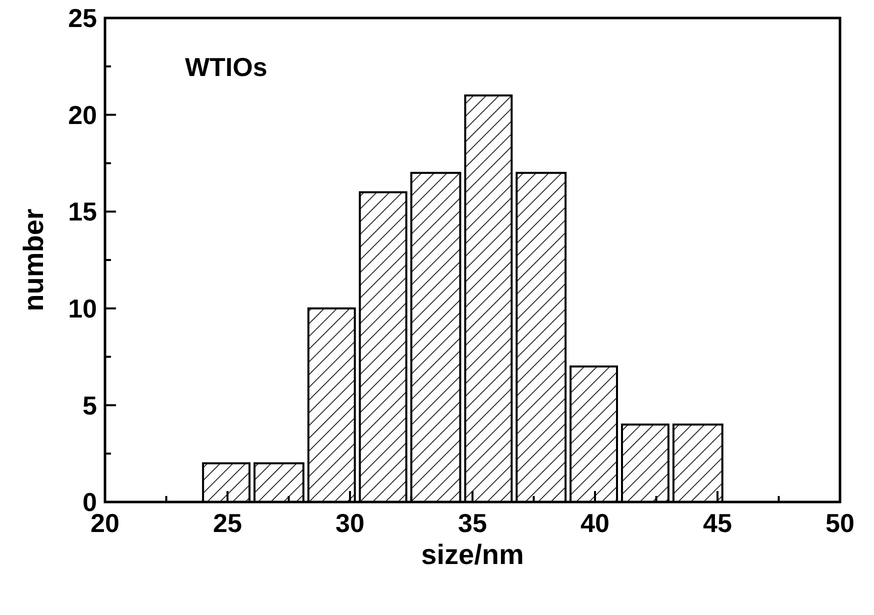 The width and height of the screenshot is (874, 615). Describe the element at coordinates (595, 523) in the screenshot. I see `x-tick-label: 40` at that location.